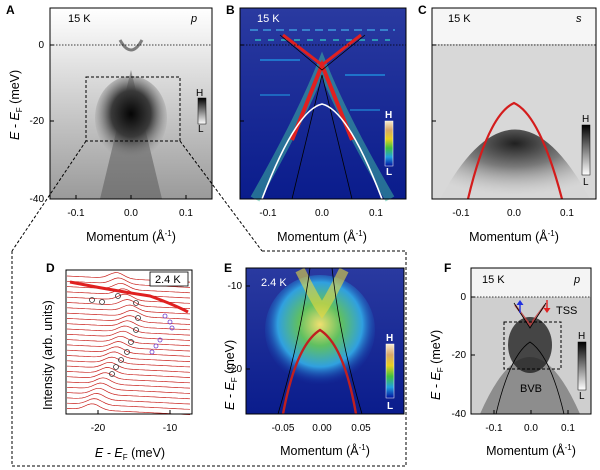 Image resolution: width=600 pixels, height=470 pixels. What do you see at coordinates (228, 268) in the screenshot?
I see `panel-letter-e: E` at bounding box center [228, 268].